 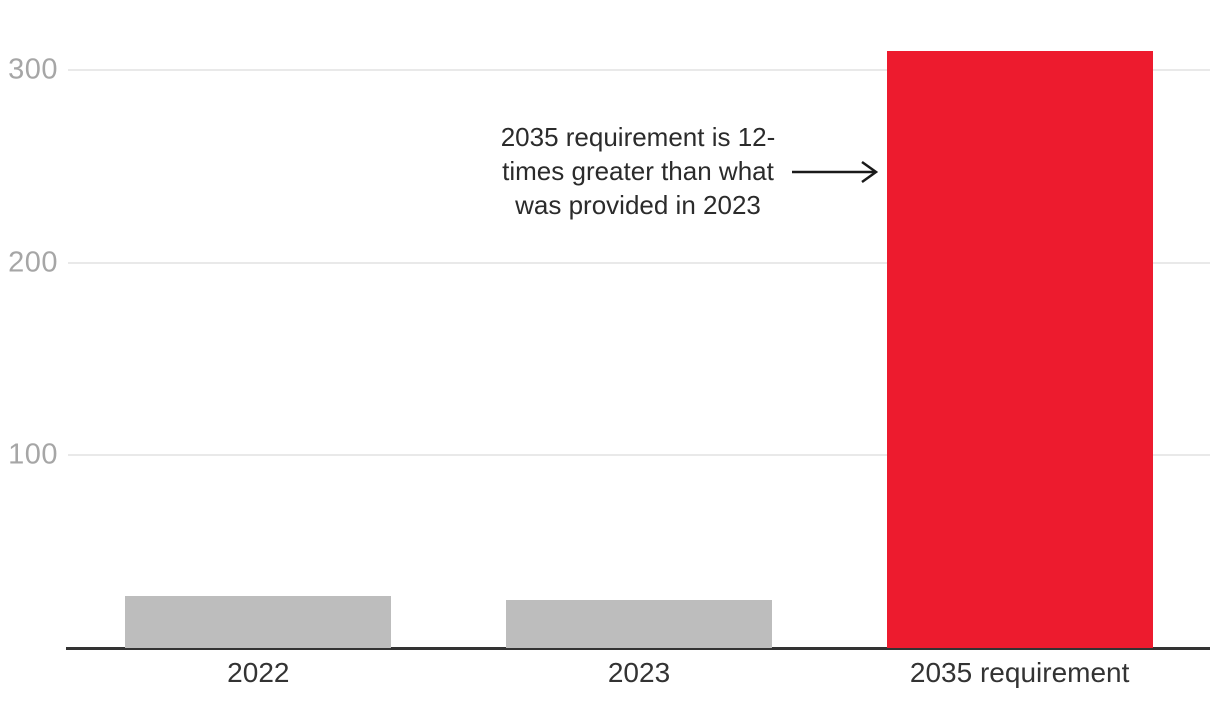 What do you see at coordinates (258, 622) in the screenshot?
I see `bar-2022` at bounding box center [258, 622].